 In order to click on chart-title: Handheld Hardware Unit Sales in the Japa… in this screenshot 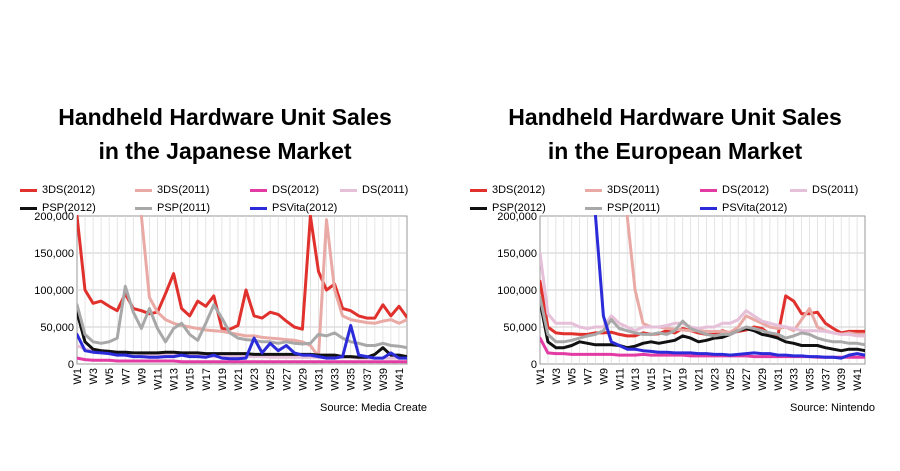, I will do `click(225, 134)`.